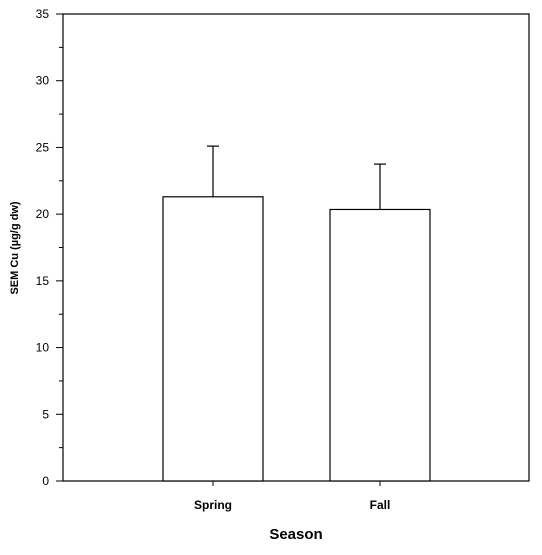  Describe the element at coordinates (45, 481) in the screenshot. I see `y-tick-label: 0` at that location.